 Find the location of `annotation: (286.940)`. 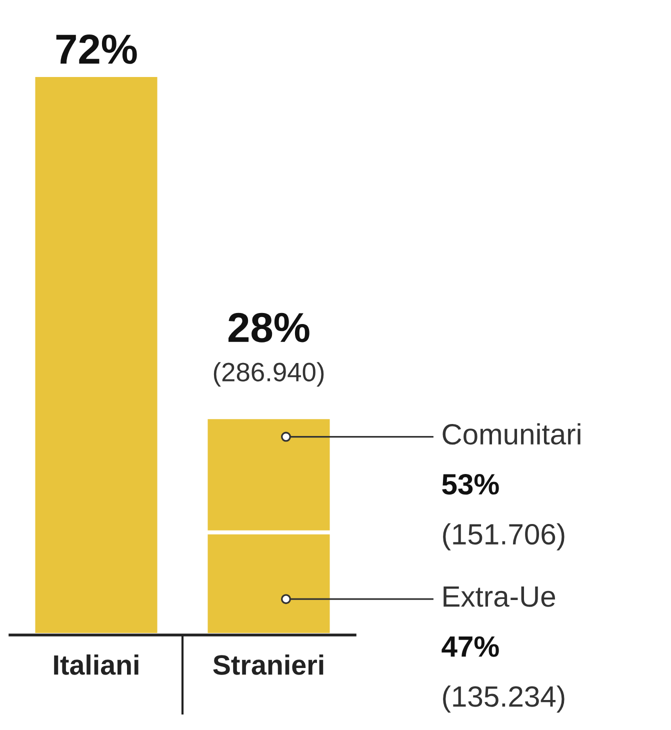

annotation: (286.940) is located at coordinates (269, 374).